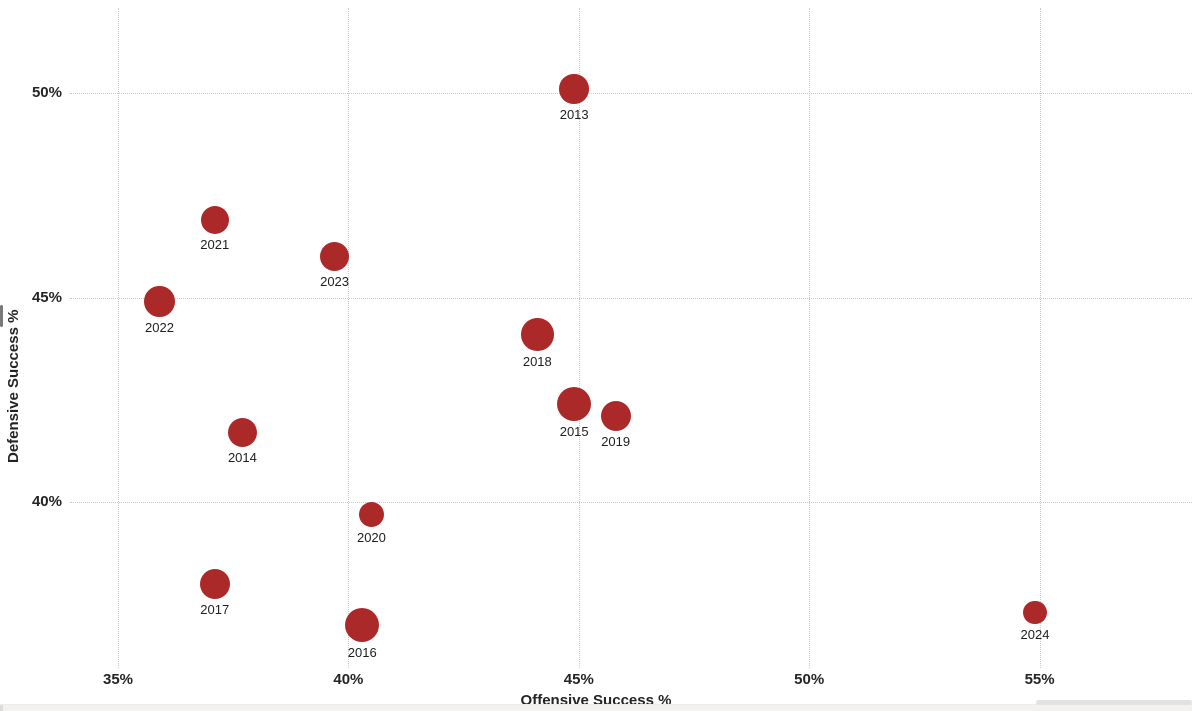 Image resolution: width=1192 pixels, height=711 pixels. I want to click on x-tick-label-40%: 40%, so click(348, 679).